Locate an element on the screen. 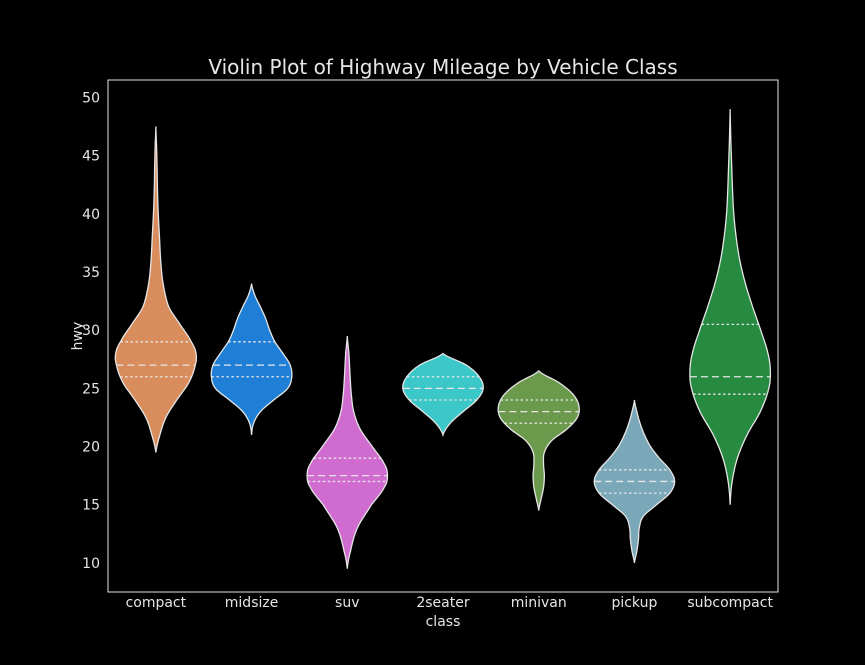 This screenshot has height=665, width=865. x-tick-label: midsize is located at coordinates (252, 603).